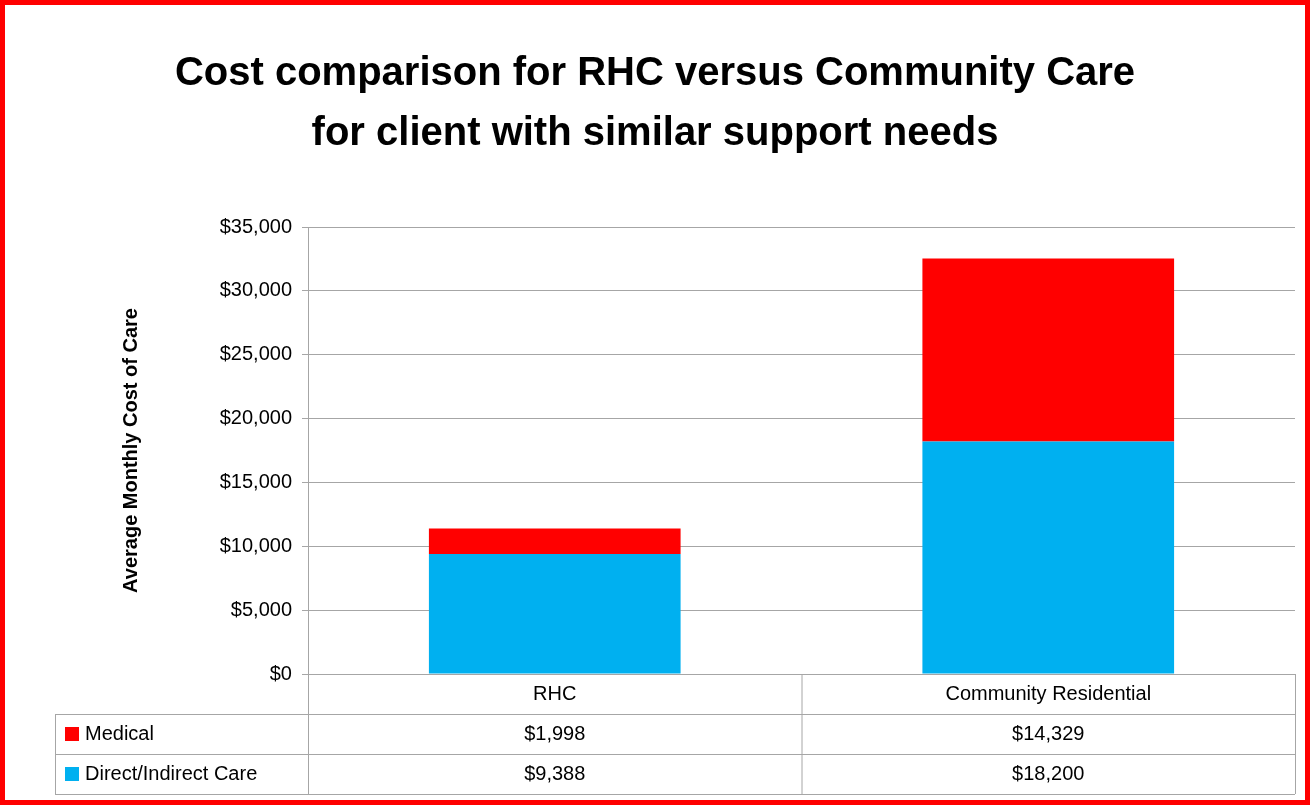  I want to click on x-tick-label: Community Residential, so click(1048, 692).